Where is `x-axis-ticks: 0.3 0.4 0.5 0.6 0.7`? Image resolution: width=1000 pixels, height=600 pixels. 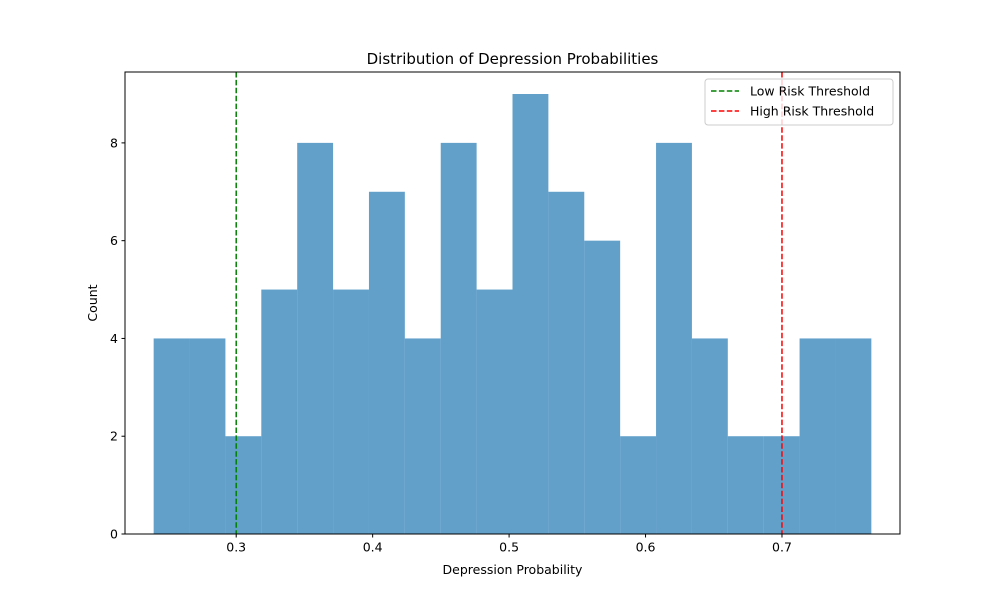 x-axis-ticks: 0.3 0.4 0.5 0.6 0.7 is located at coordinates (509, 544).